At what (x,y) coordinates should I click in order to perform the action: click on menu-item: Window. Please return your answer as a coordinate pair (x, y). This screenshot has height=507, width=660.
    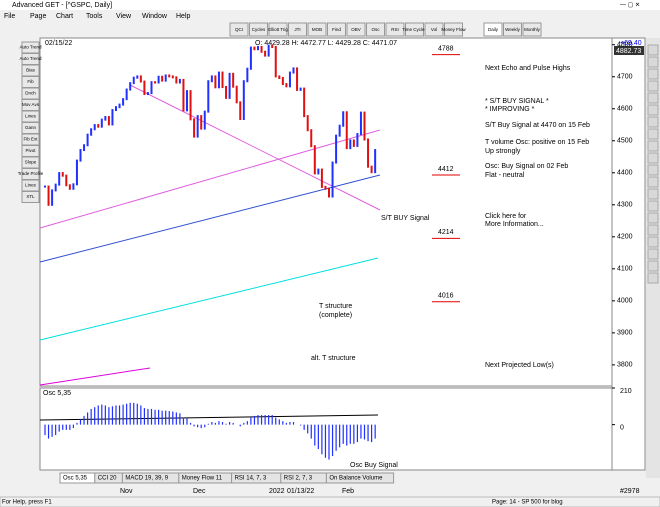
    Looking at the image, I should click on (155, 16).